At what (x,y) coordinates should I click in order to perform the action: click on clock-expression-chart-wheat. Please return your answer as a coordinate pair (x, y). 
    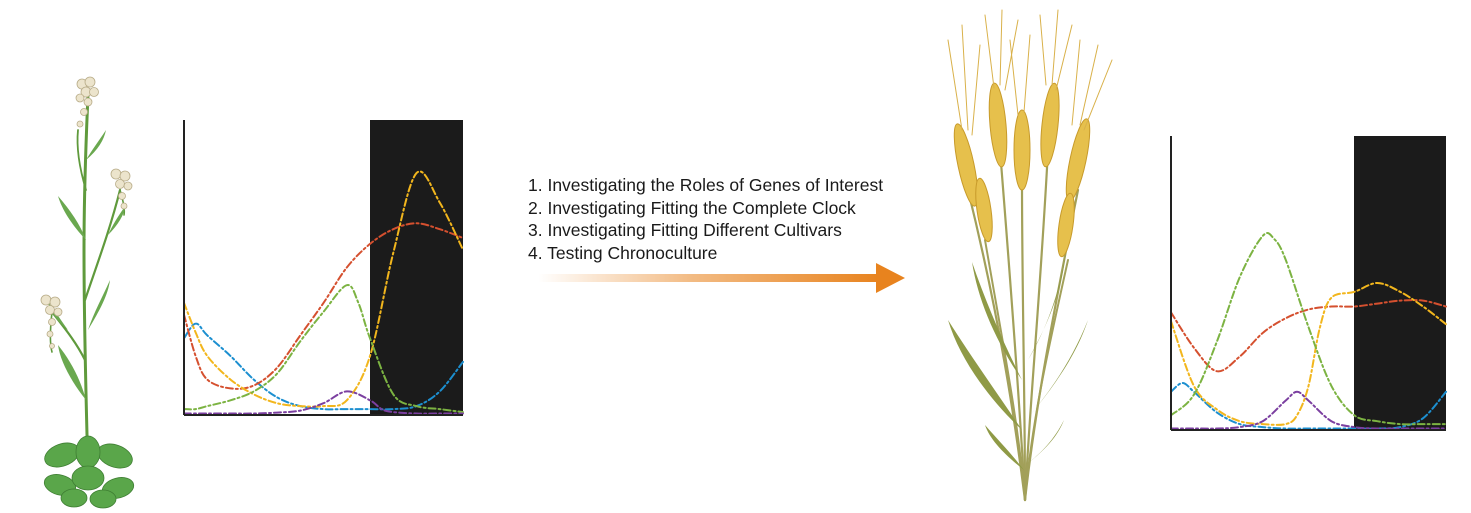
    Looking at the image, I should click on (1308, 283).